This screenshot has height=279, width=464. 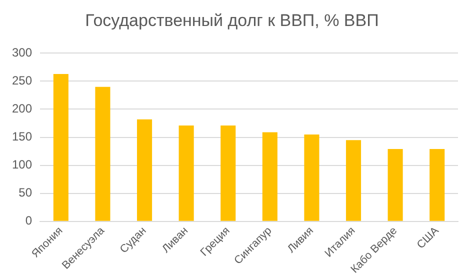 What do you see at coordinates (28, 221) in the screenshot?
I see `y-tick-label: 0` at bounding box center [28, 221].